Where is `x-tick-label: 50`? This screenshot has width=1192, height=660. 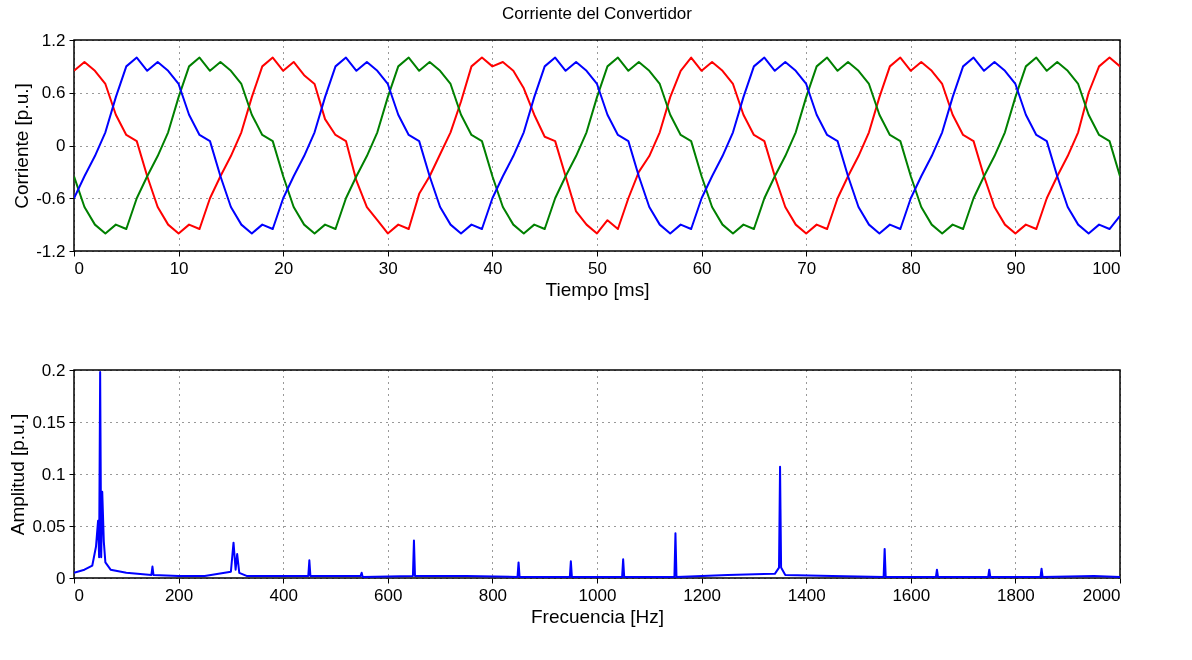
x-tick-label: 50 is located at coordinates (597, 268).